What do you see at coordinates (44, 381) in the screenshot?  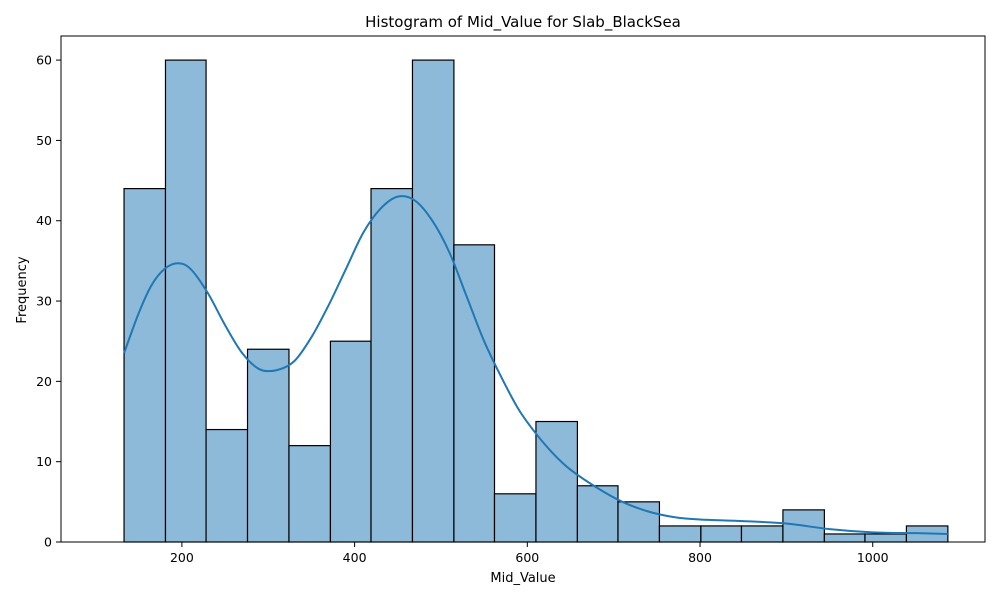 I see `y-tick-label: 20` at bounding box center [44, 381].